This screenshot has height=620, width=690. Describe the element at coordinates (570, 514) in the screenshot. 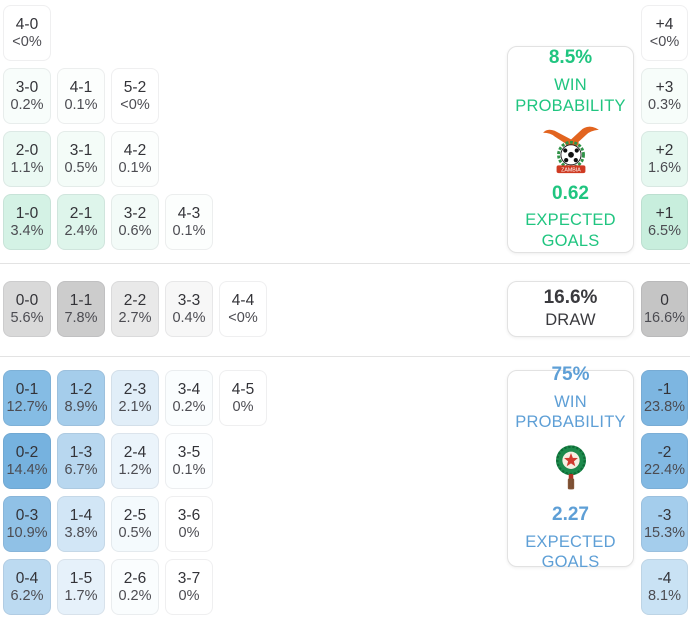

I see `away-expected-goals-value: 2.27` at that location.